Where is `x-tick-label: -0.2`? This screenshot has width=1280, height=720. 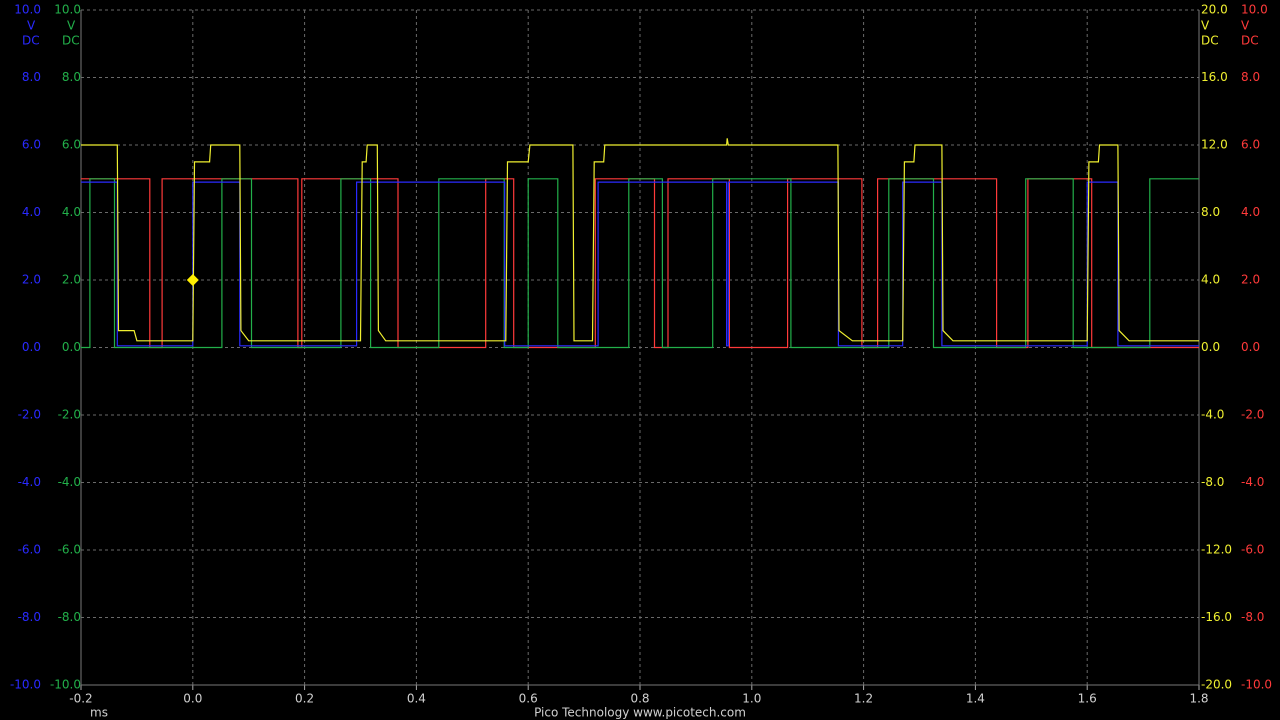
x-tick-label: -0.2 is located at coordinates (80, 699).